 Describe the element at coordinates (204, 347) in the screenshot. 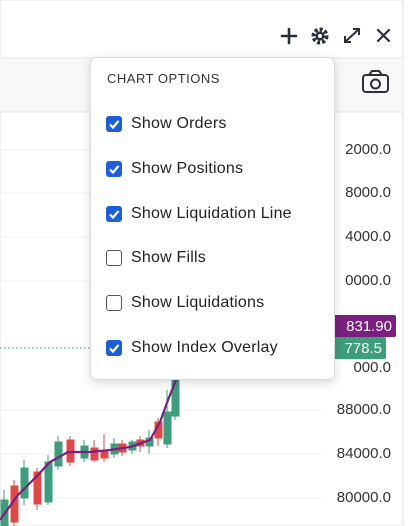

I see `menu-item-label: Show Index Overlay` at that location.